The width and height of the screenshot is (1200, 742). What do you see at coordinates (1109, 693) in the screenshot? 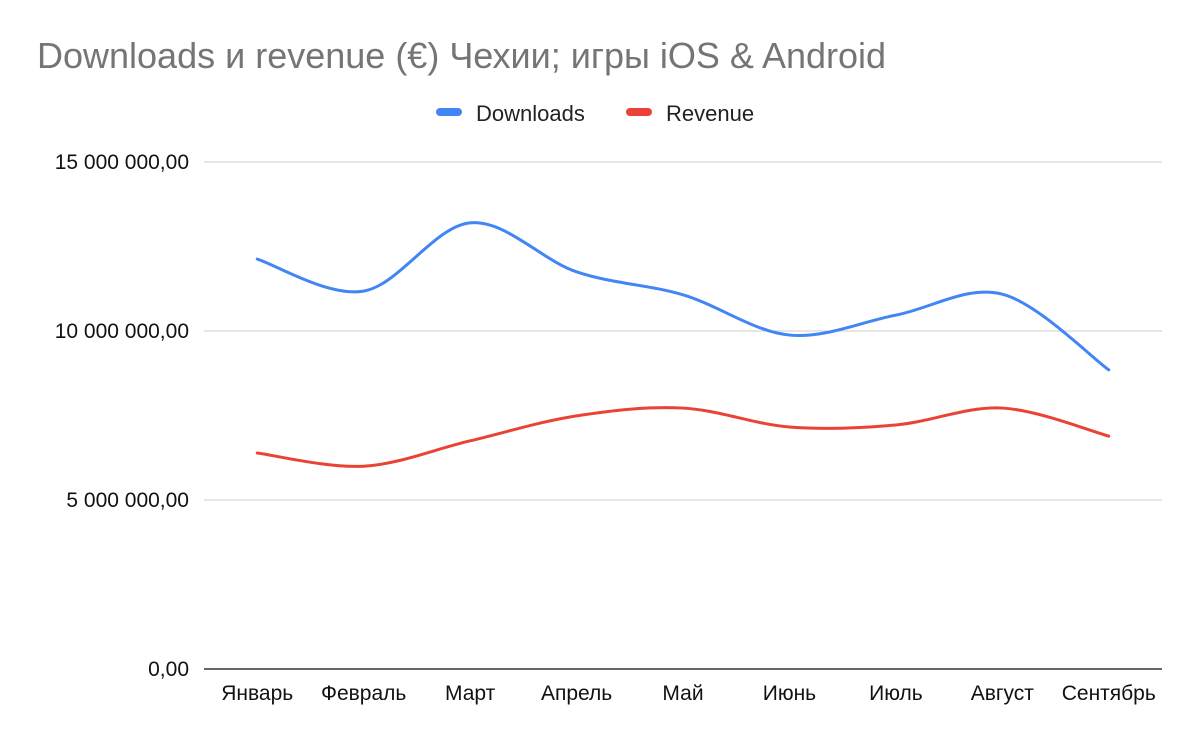
I see `x-tick-label: Сентябрь` at bounding box center [1109, 693].